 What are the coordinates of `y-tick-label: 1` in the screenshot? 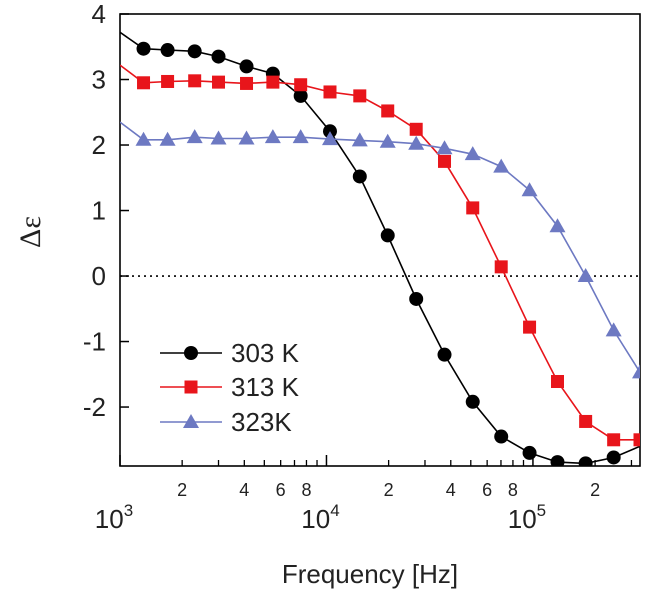 It's located at (99, 211).